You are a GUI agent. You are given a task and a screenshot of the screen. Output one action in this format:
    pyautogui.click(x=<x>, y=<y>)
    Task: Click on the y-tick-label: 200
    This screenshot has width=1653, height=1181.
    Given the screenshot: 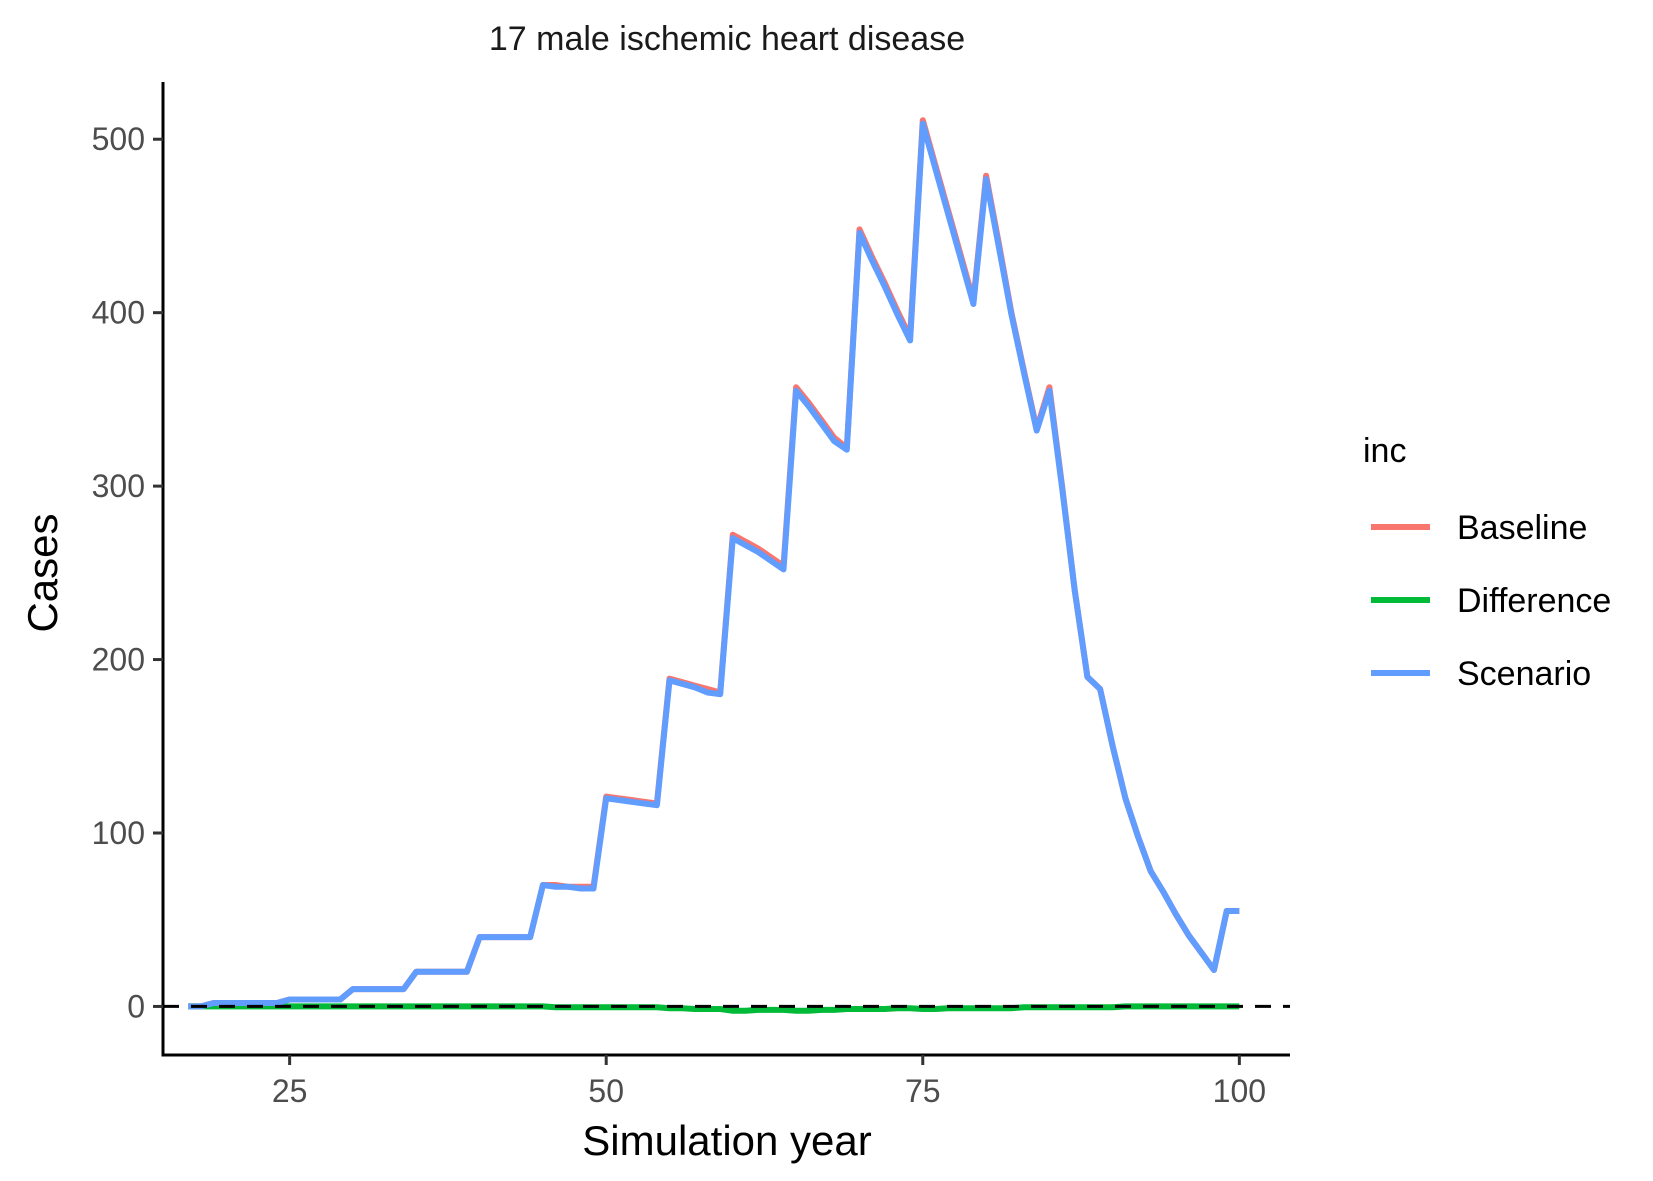 What is the action you would take?
    pyautogui.click(x=118, y=660)
    